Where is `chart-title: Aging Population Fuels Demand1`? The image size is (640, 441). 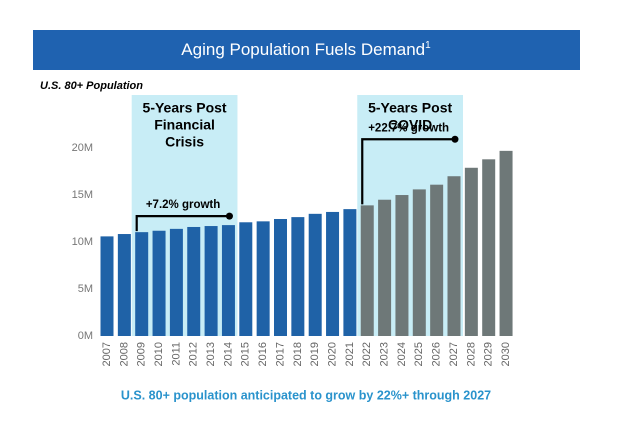 chart-title: Aging Population Fuels Demand1 is located at coordinates (306, 50).